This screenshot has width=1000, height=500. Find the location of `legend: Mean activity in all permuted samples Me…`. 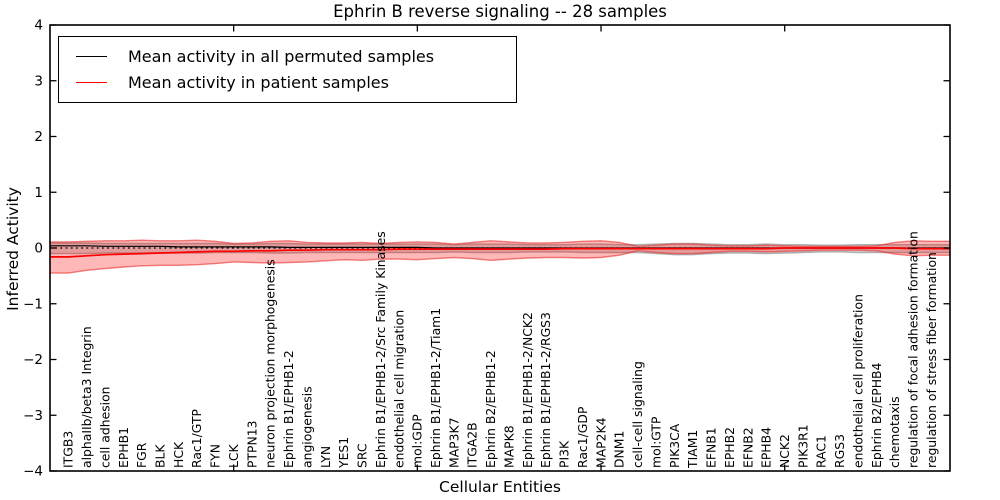

legend: Mean activity in all permuted samples Me… is located at coordinates (287, 69).